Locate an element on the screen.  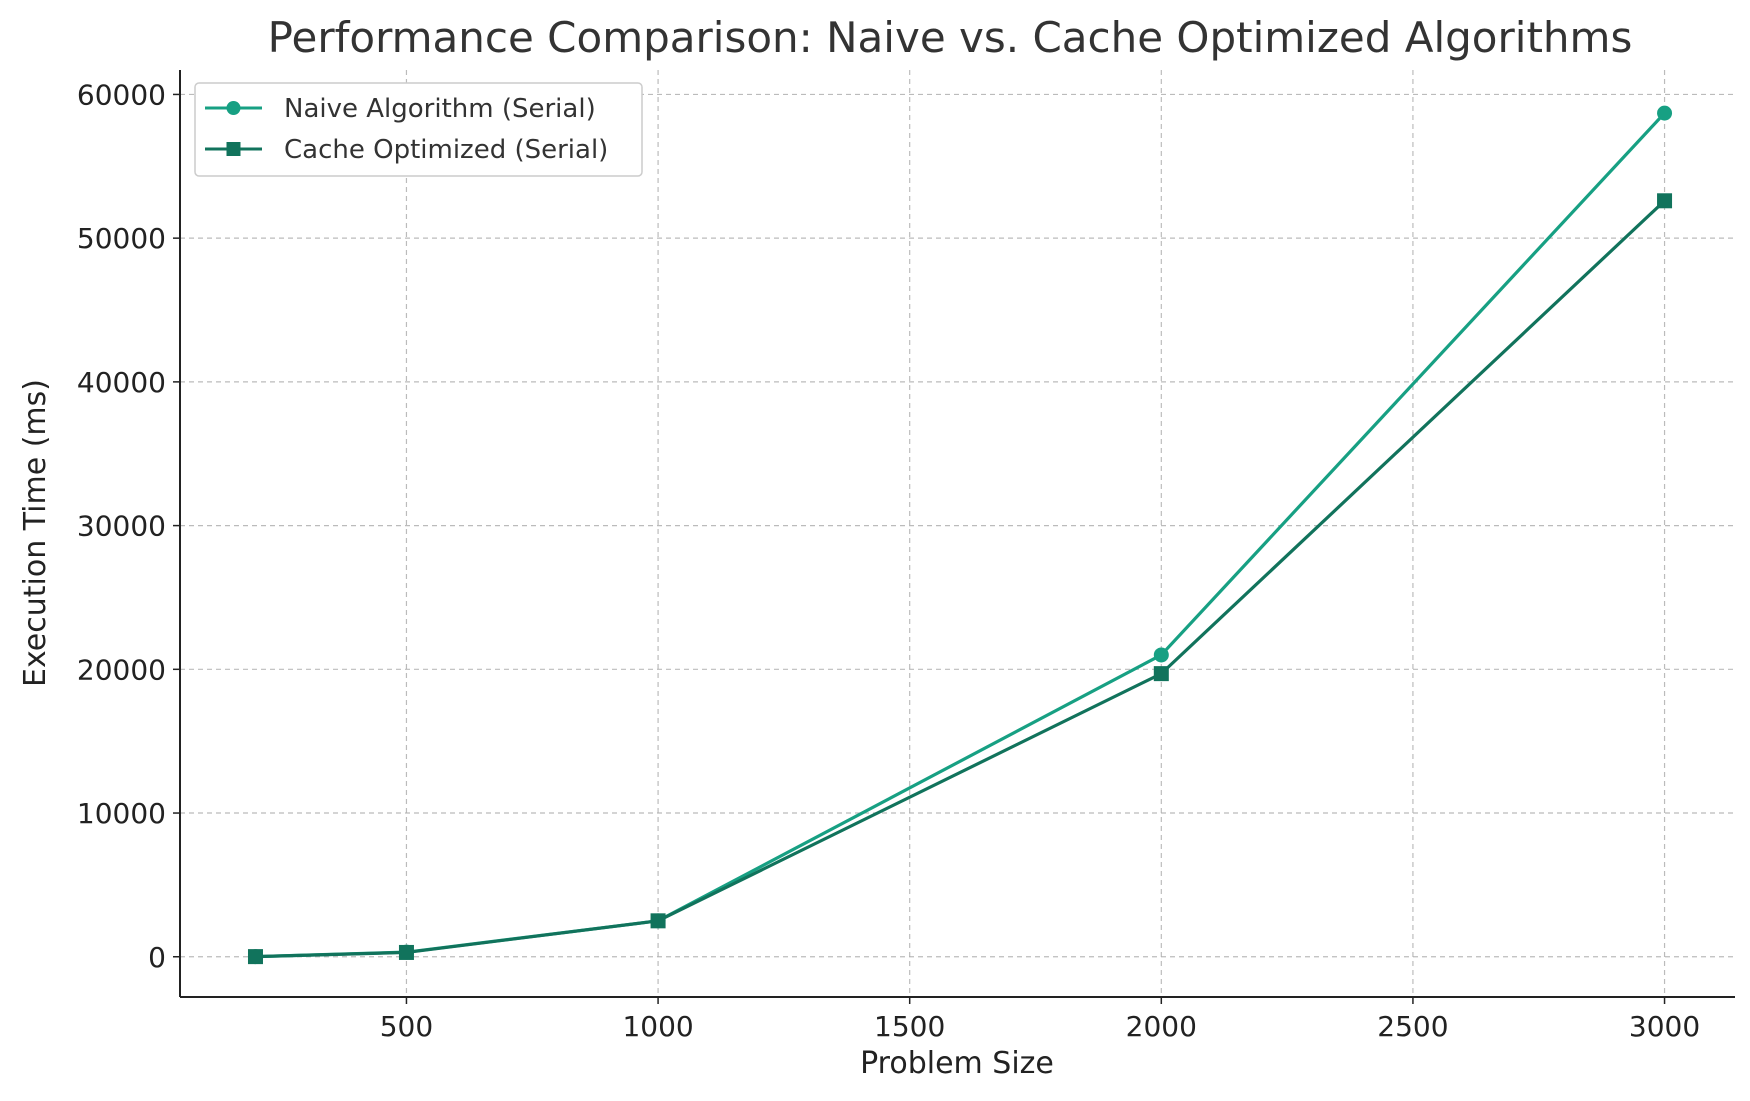
y-tick-label: 0 is located at coordinates (157, 957).